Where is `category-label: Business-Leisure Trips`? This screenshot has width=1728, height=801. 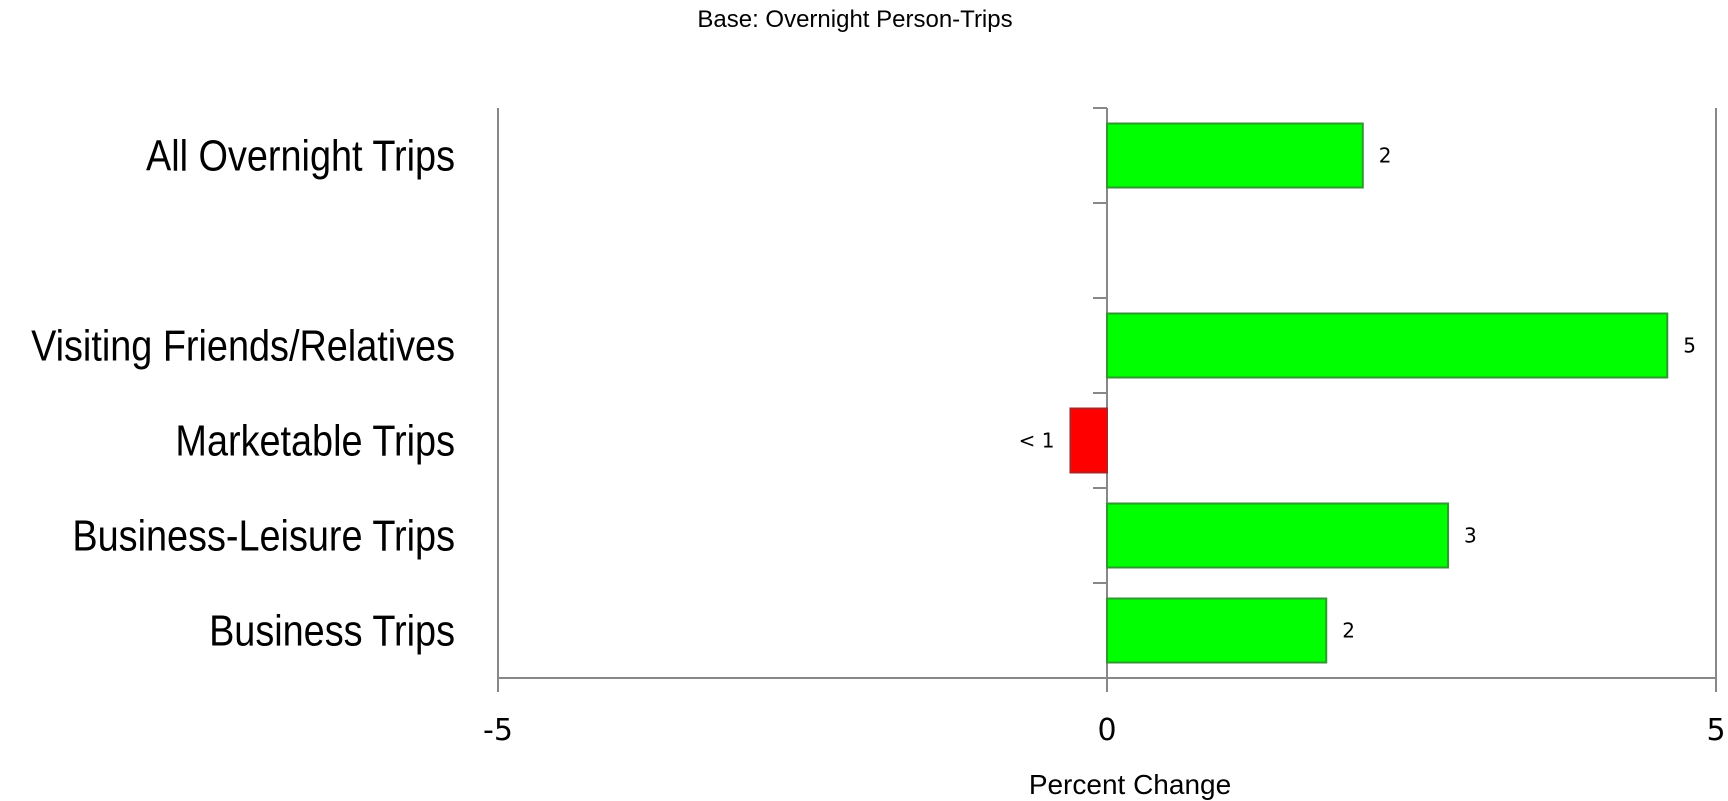 category-label: Business-Leisure Trips is located at coordinates (263, 535).